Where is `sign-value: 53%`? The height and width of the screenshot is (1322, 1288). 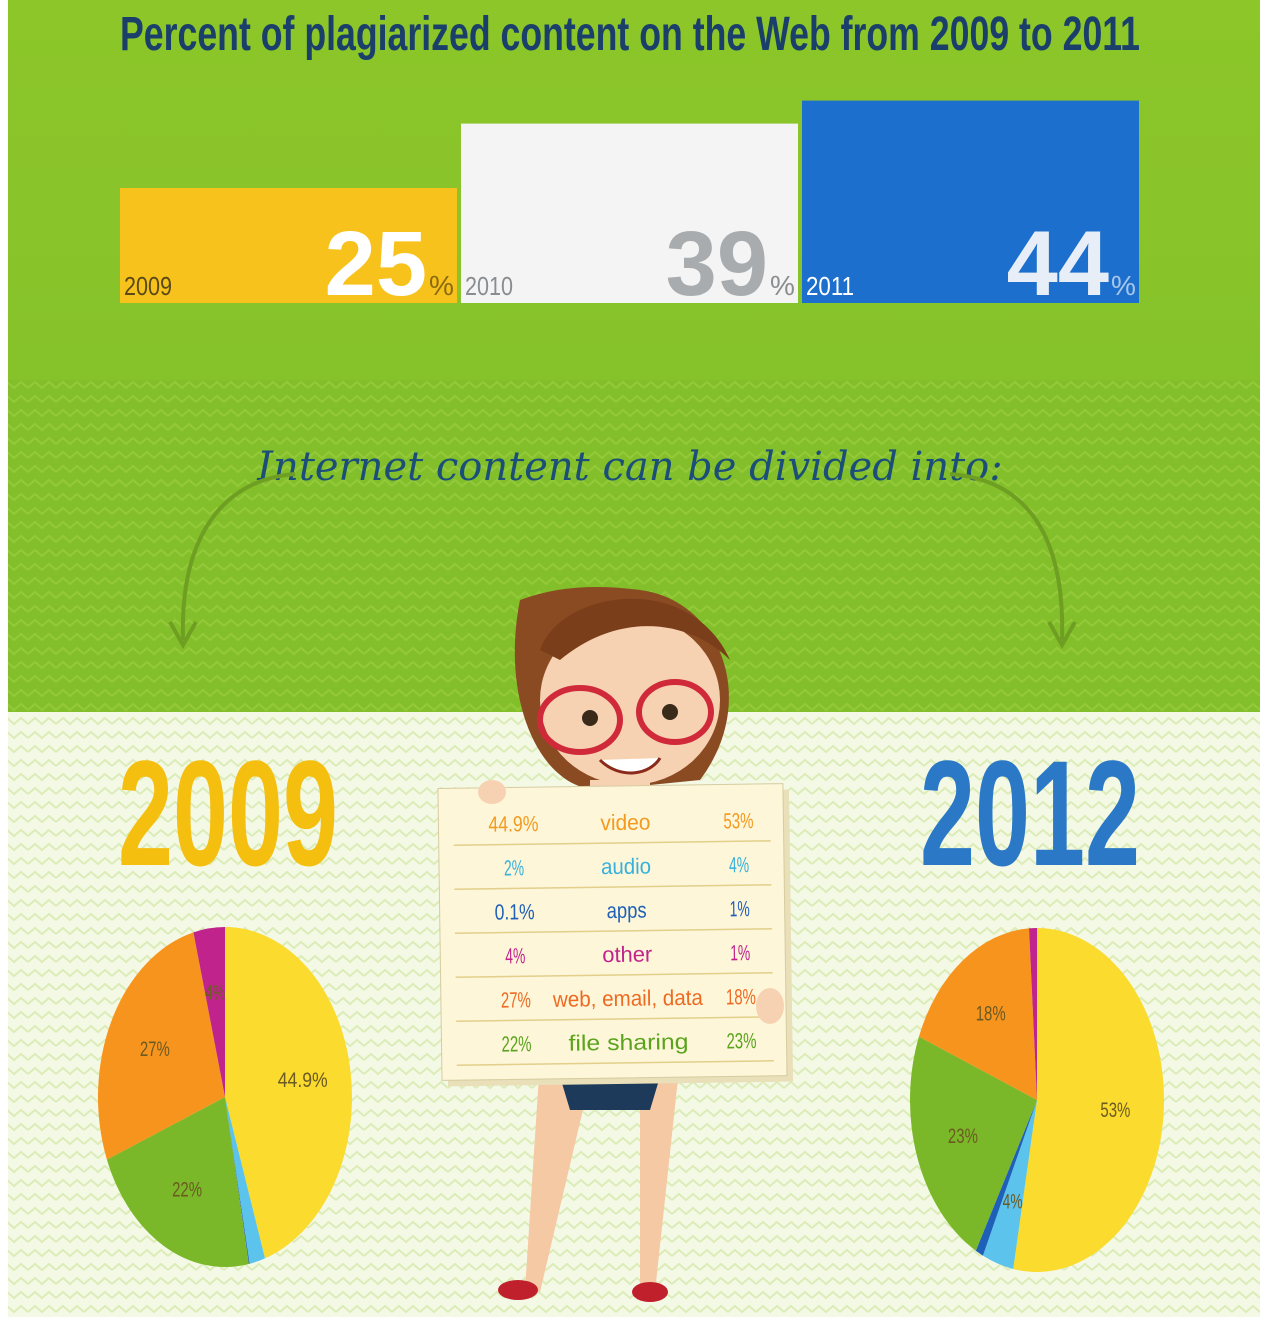
sign-value: 53% is located at coordinates (738, 820).